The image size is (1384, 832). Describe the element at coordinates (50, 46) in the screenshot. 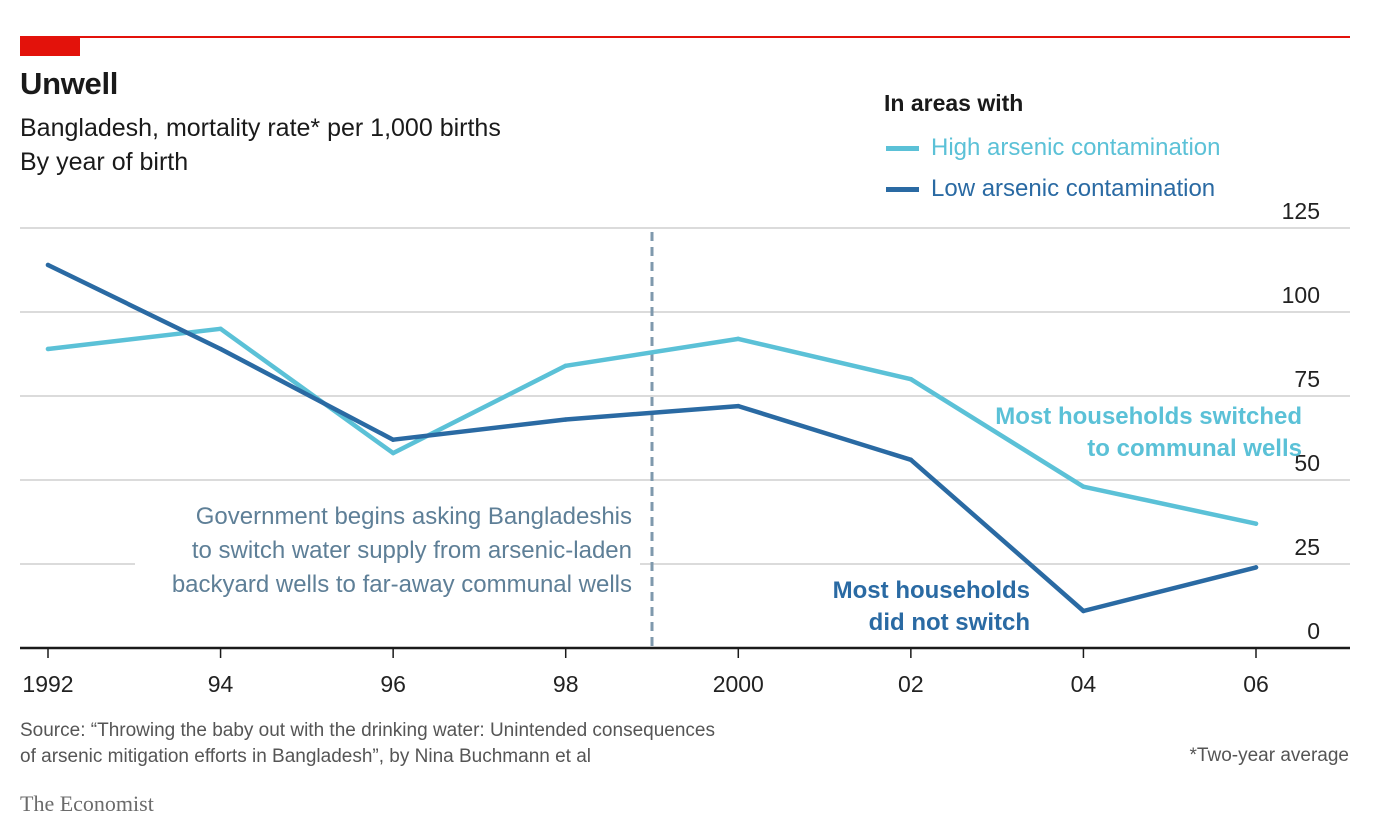

I see `brand-tag` at that location.